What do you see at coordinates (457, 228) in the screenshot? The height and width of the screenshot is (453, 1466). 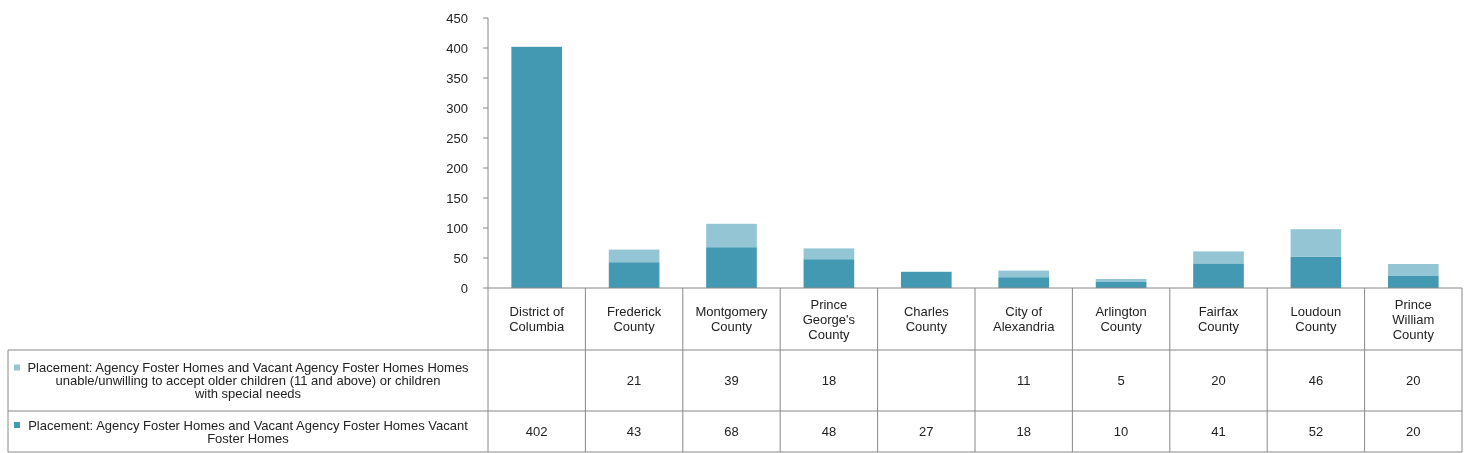 I see `y-tick-label: 100` at bounding box center [457, 228].